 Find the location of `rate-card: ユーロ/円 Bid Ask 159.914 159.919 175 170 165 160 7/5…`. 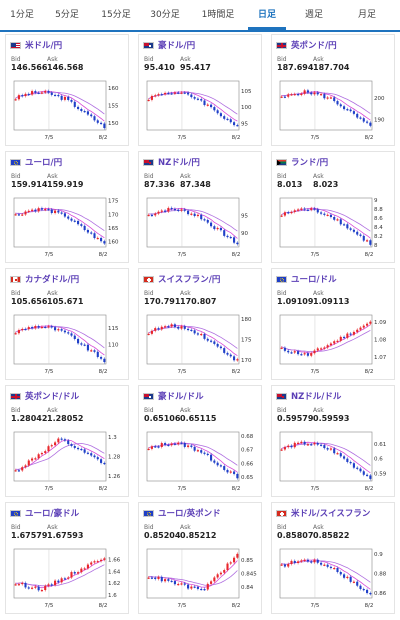

rate-card: ユーロ/円 Bid Ask 159.914 159.919 175 170 165 160 7/5… is located at coordinates (67, 207).